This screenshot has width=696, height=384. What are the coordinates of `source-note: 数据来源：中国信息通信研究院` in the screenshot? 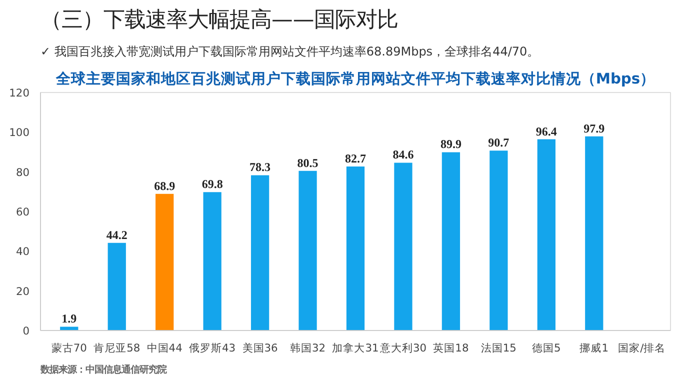 It's located at (103, 370).